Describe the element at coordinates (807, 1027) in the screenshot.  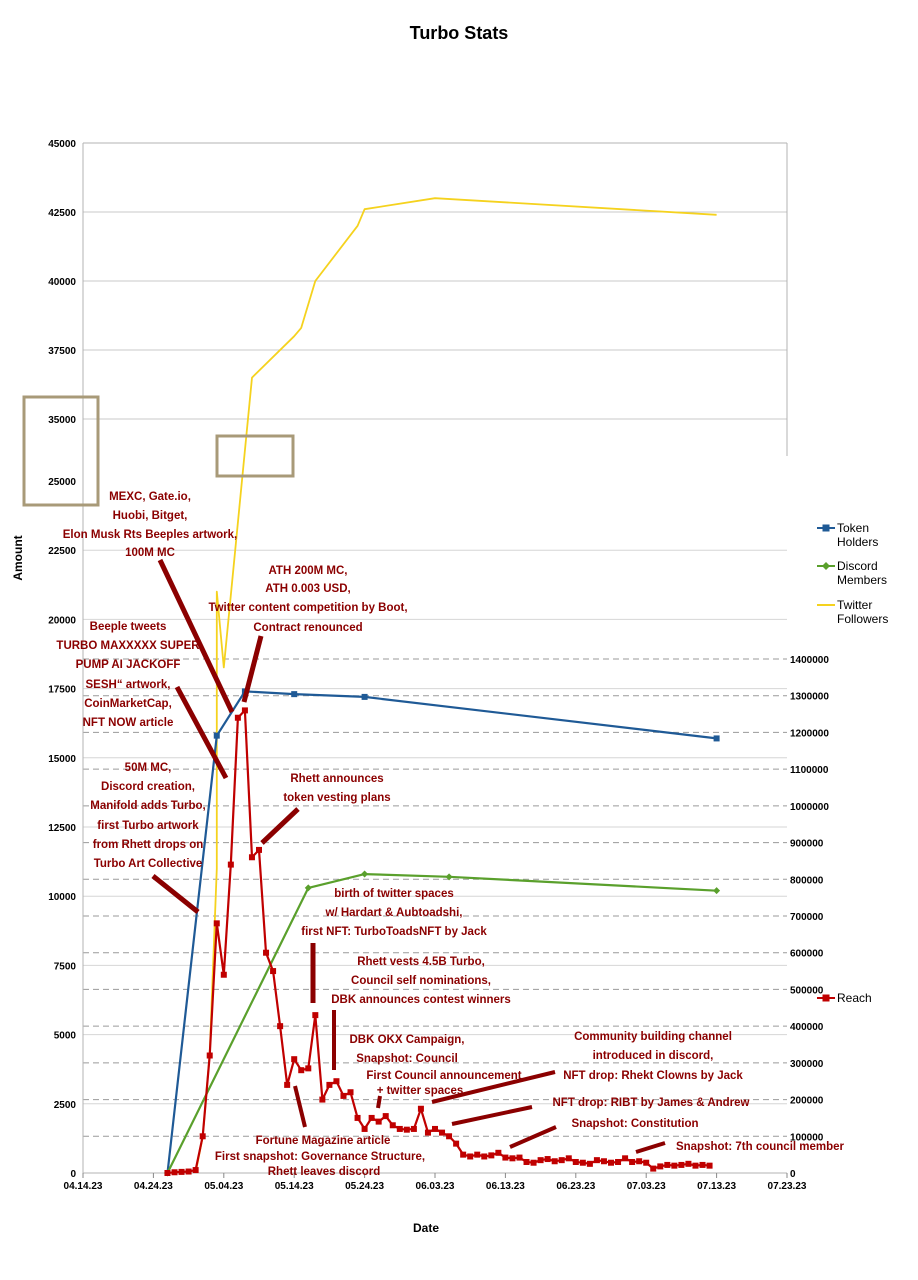
I see `y-right-tick-label: 400000` at that location.